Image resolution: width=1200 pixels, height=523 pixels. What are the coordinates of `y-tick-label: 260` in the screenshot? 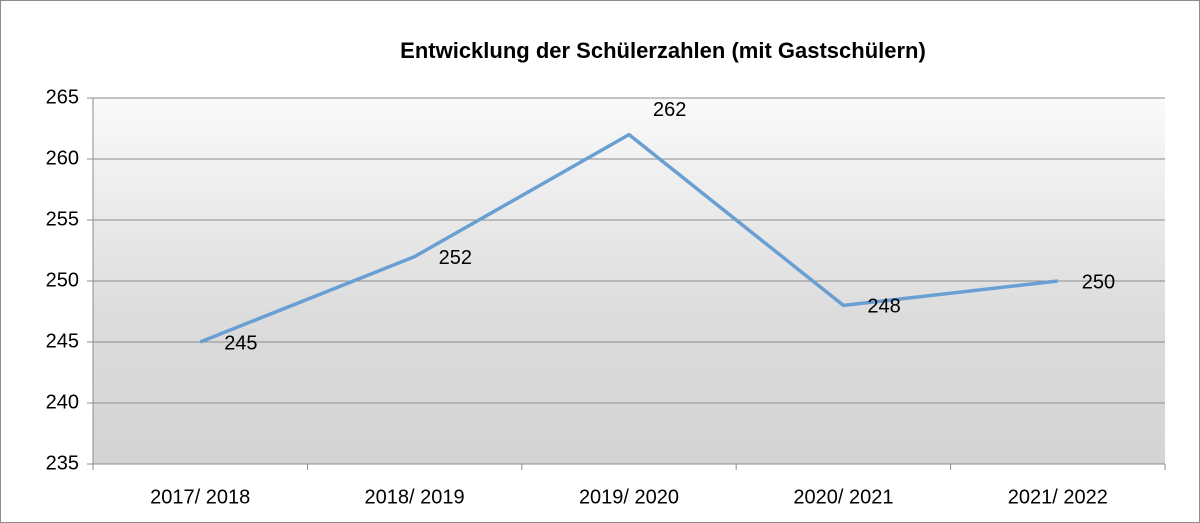 It's located at (62, 158).